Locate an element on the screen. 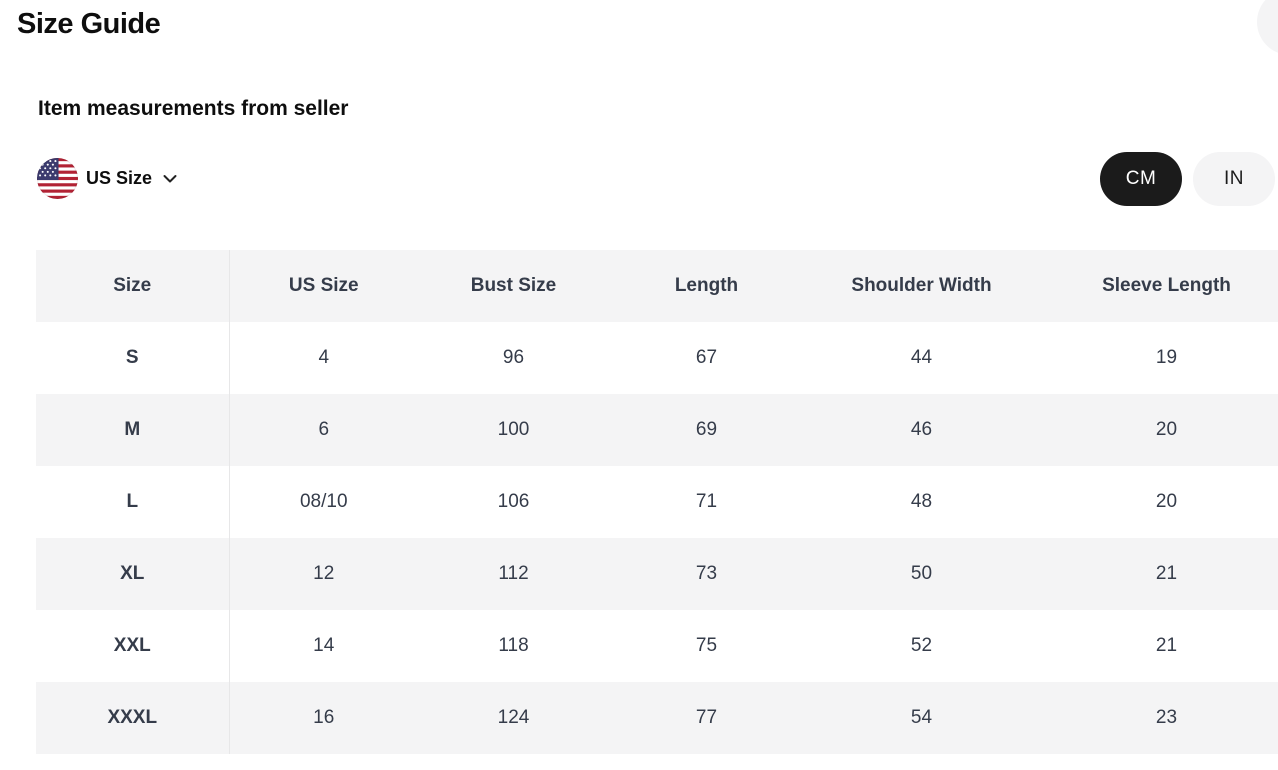 This screenshot has width=1278, height=770. size-label-cell: XXL is located at coordinates (133, 646).